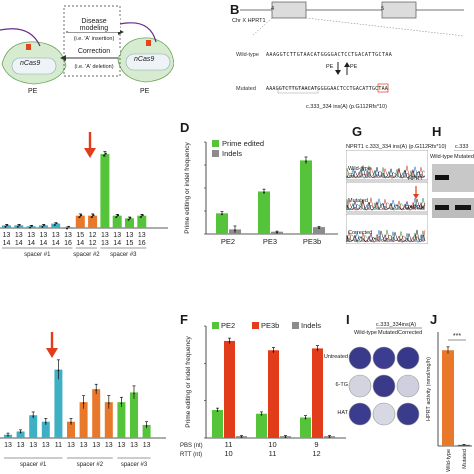 This screenshot has width=474, height=474. Describe the element at coordinates (434, 319) in the screenshot. I see `panel-j-label: J` at that location.